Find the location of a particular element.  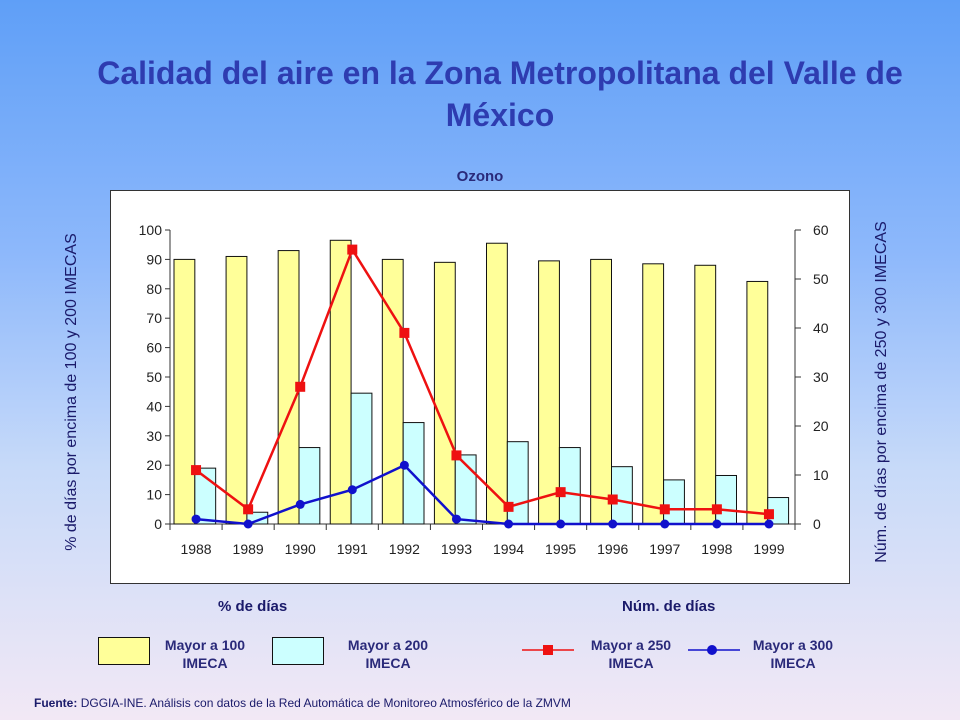

y-left-tick-label: 30 is located at coordinates (154, 436).